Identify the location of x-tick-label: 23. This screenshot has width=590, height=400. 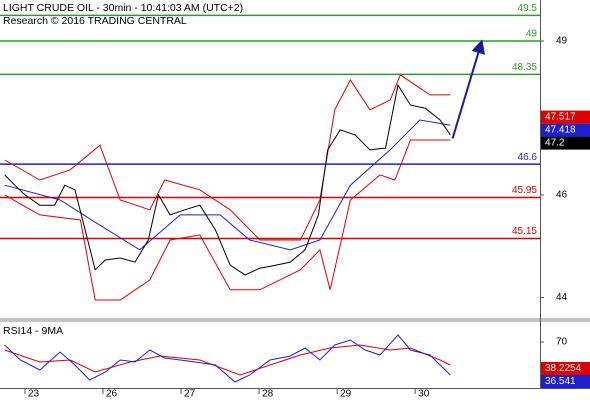
(34, 394).